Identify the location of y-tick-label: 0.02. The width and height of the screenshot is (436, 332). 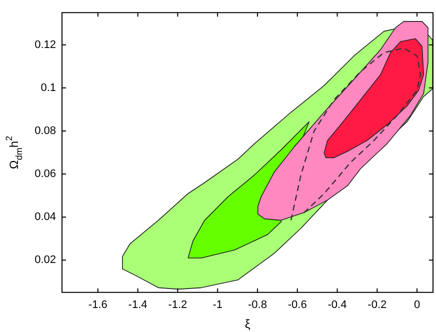
(45, 260).